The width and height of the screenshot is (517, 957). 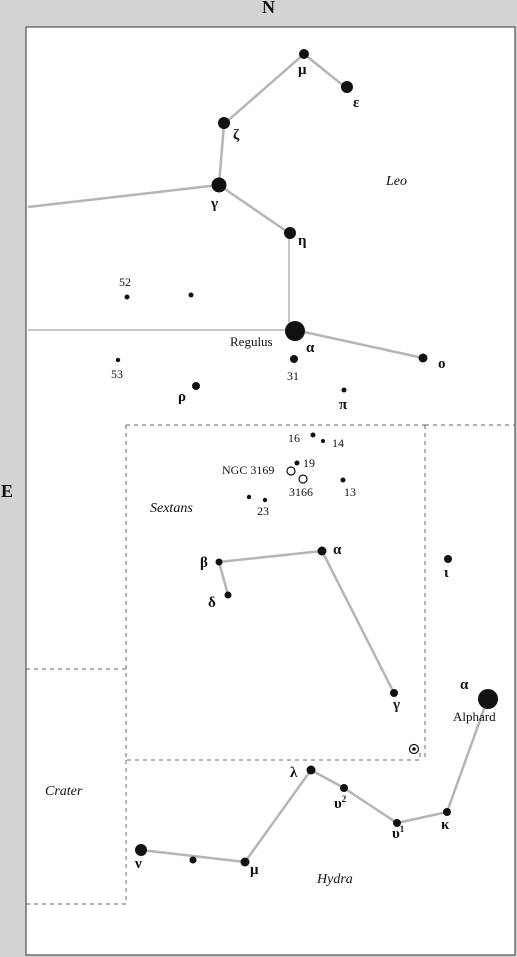 What do you see at coordinates (291, 471) in the screenshot?
I see `galaxy-ngc3169-icon` at bounding box center [291, 471].